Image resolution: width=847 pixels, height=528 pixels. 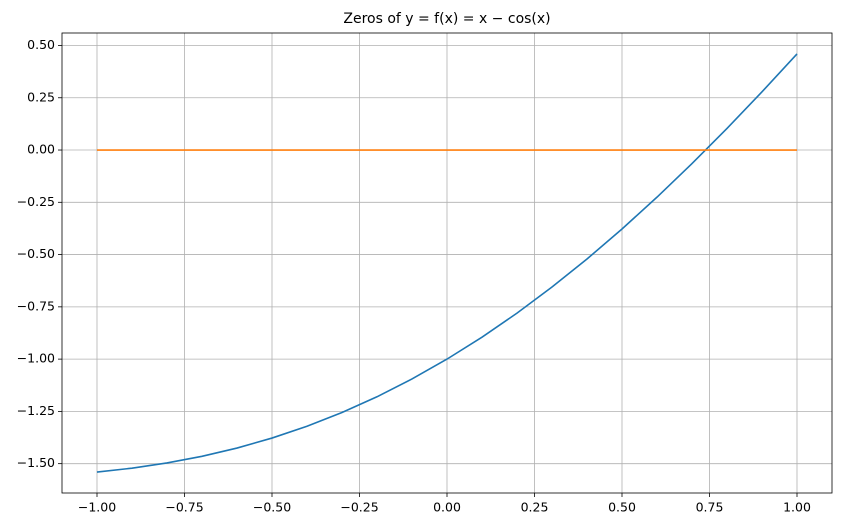 What do you see at coordinates (36, 253) in the screenshot?
I see `y-tick-label: −0.50` at bounding box center [36, 253].